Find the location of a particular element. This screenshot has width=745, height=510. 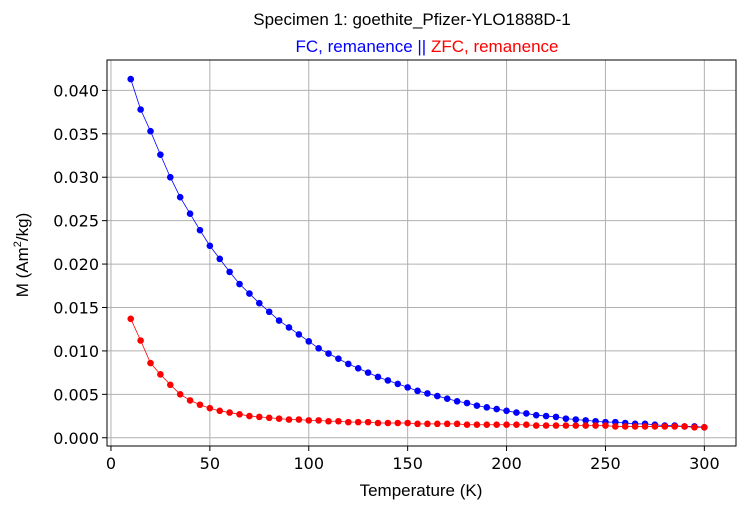

x-tick-label: 0 is located at coordinates (111, 463).